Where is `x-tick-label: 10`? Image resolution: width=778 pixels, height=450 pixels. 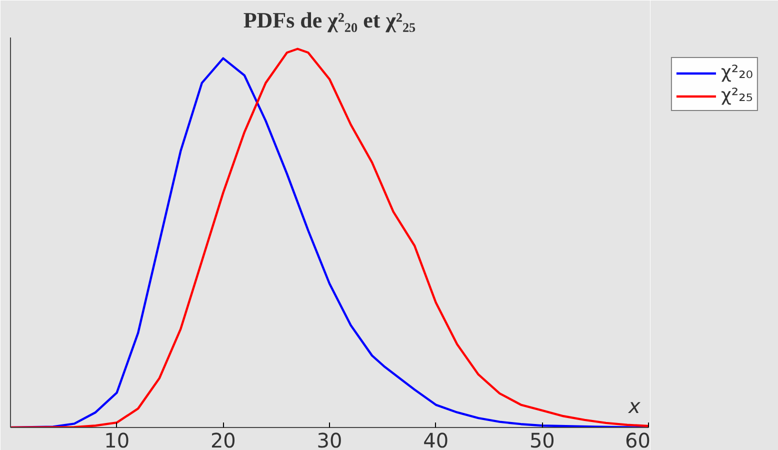
x-tick-label: 10 is located at coordinates (117, 439).